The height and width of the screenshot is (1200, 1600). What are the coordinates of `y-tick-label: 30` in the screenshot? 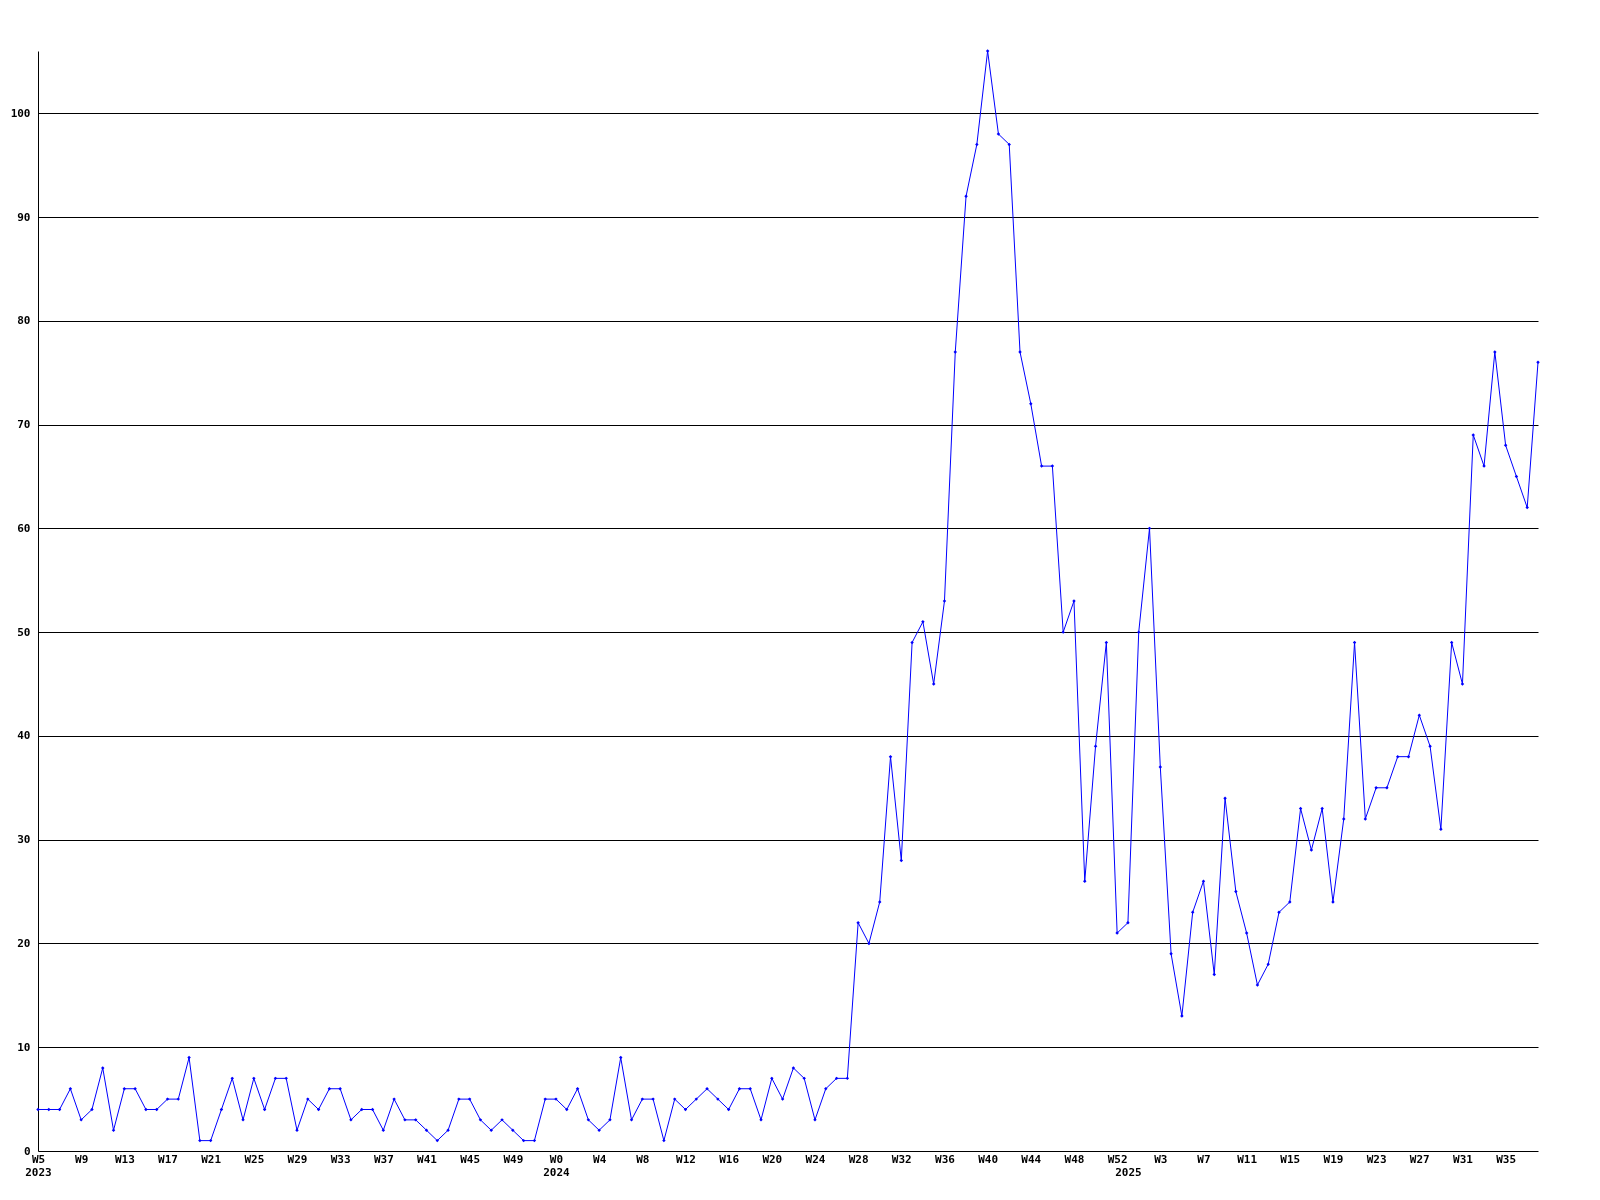 It's located at (24, 840).